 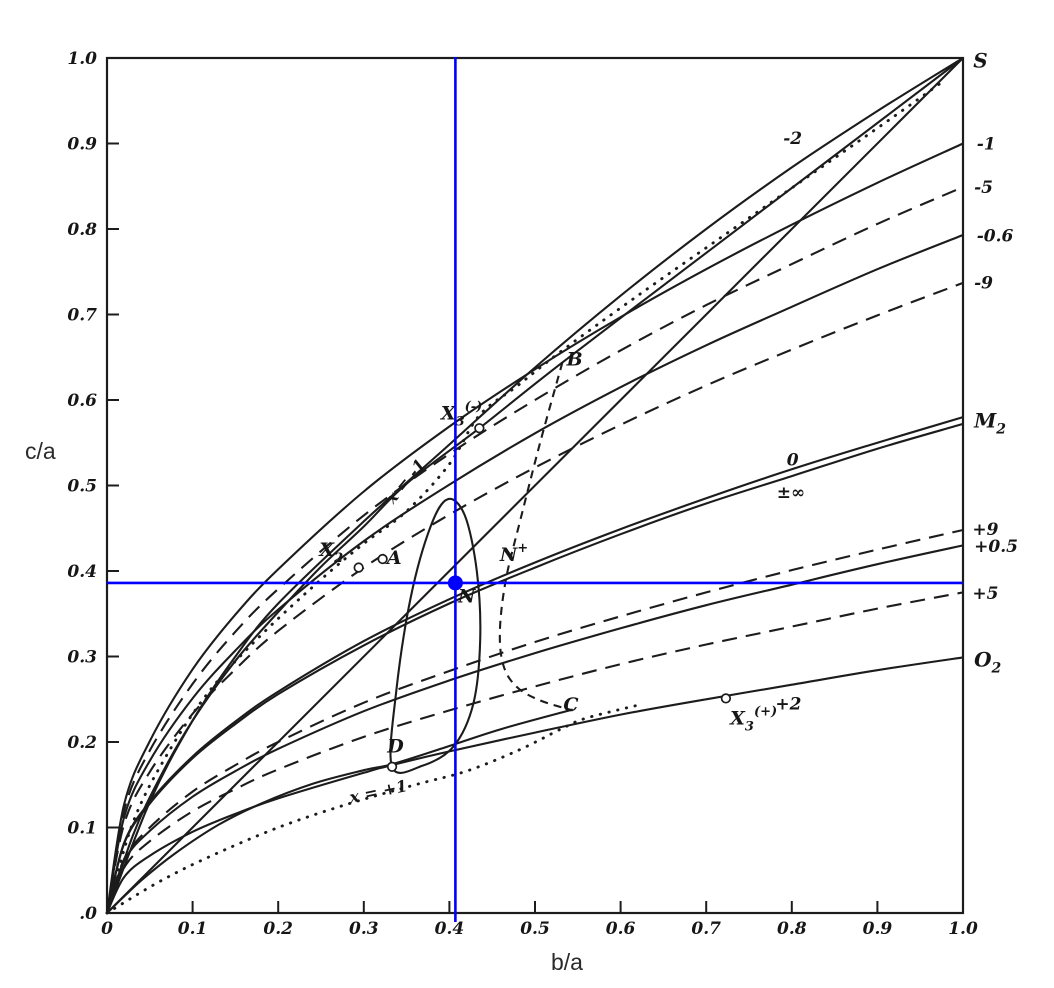 I want to click on x-tick-label: 0.2, so click(x=278, y=929).